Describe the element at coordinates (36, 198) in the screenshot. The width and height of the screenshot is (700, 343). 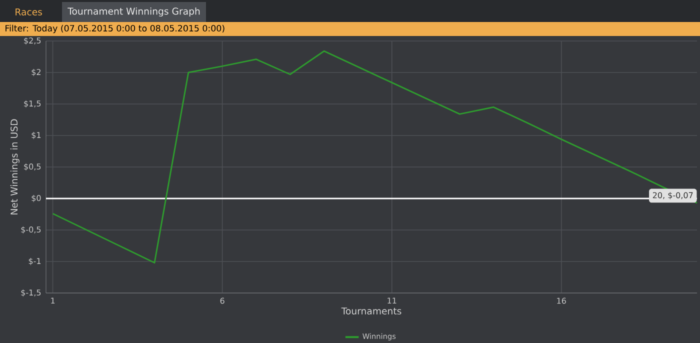
I see `y-tick-label: $0` at that location.